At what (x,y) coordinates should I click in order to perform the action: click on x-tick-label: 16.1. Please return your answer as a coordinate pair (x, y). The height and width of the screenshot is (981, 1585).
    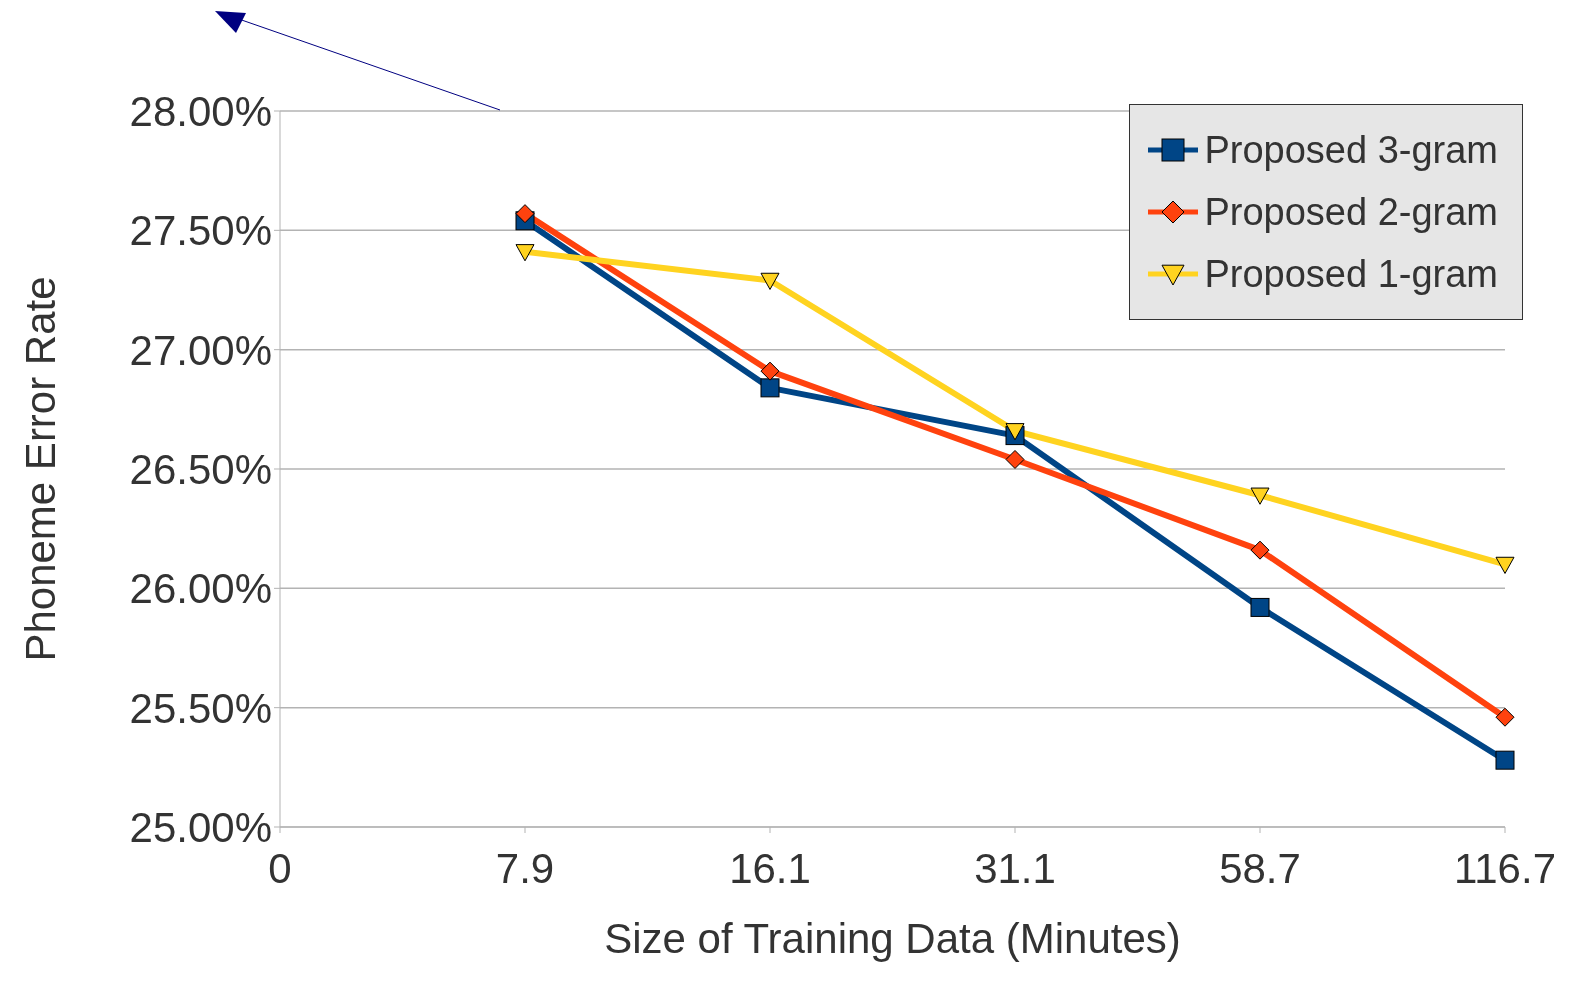
    Looking at the image, I should click on (770, 868).